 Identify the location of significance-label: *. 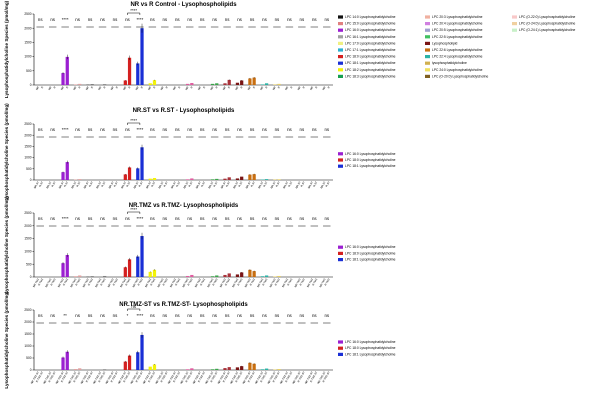
(128, 315).